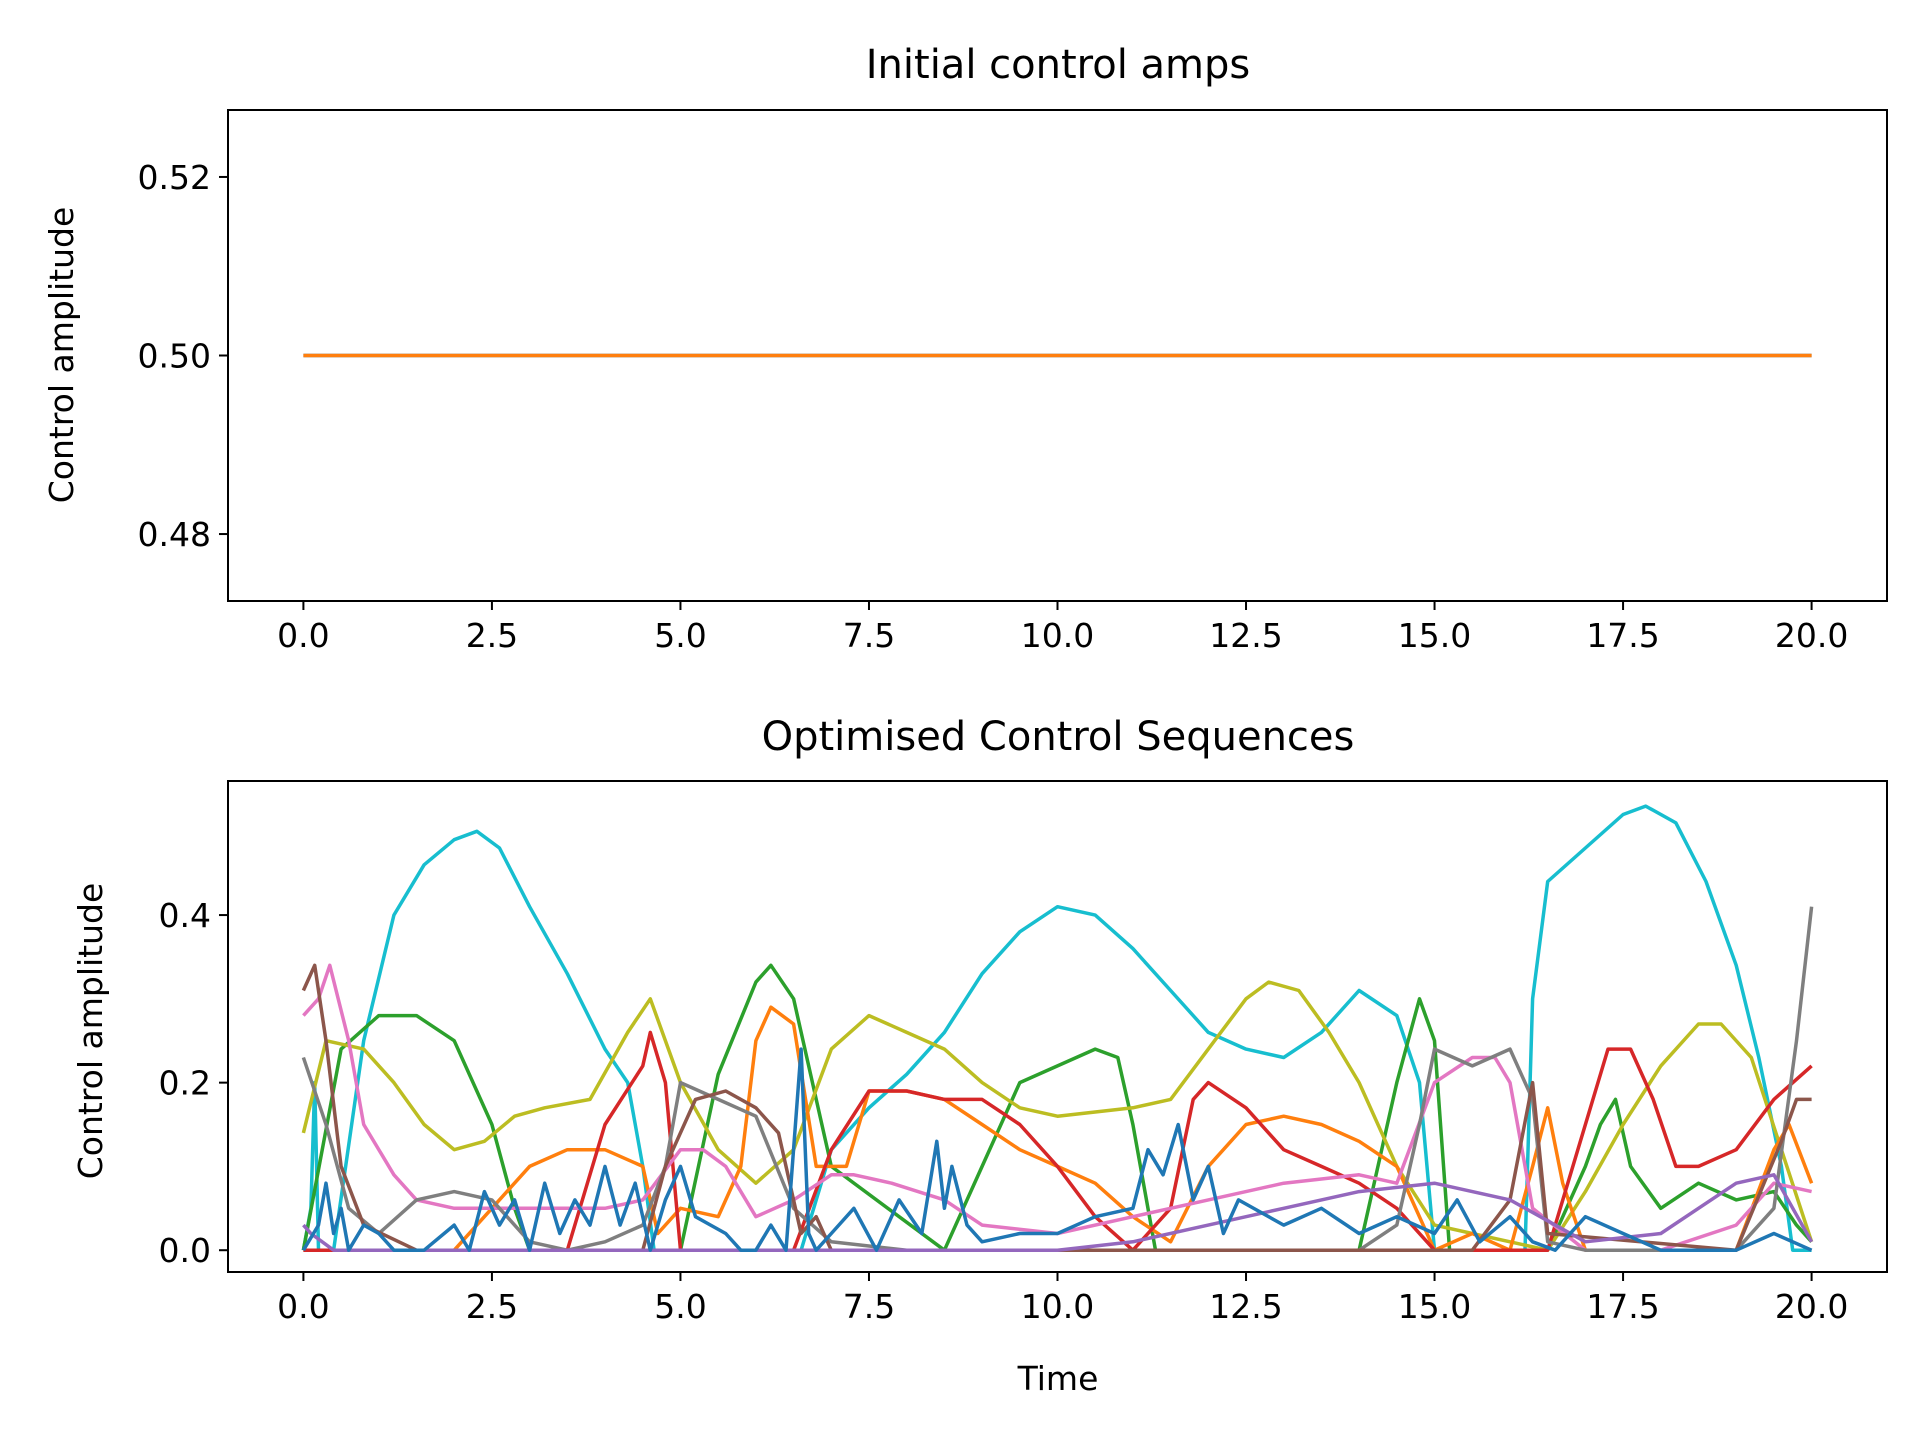  I want to click on optimised-xtick-label: 12.5, so click(1245, 1306).